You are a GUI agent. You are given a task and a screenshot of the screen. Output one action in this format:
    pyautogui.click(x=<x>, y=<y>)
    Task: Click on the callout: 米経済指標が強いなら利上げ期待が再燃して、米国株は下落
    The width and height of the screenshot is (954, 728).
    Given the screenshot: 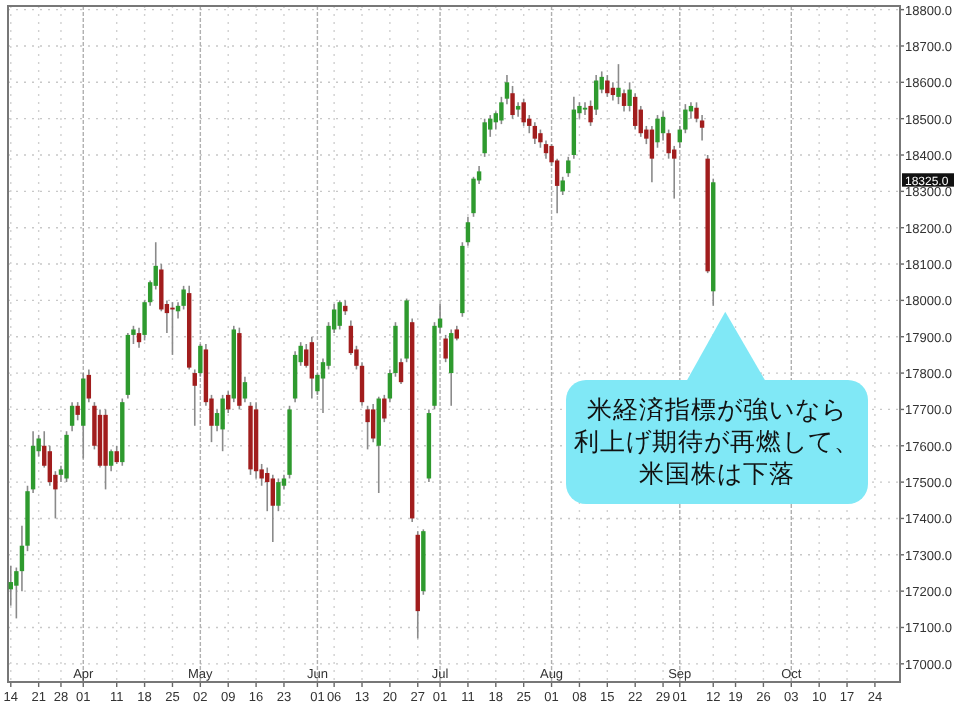 What is the action you would take?
    pyautogui.click(x=717, y=407)
    